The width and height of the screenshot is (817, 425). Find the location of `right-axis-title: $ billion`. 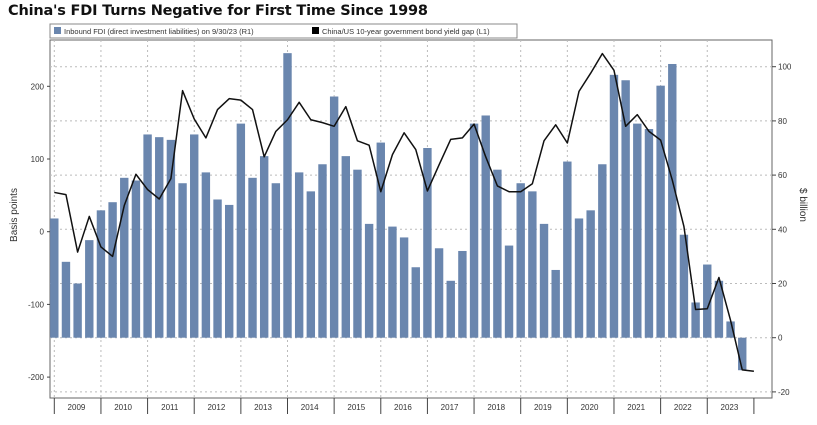

right-axis-title: $ billion is located at coordinates (802, 205).